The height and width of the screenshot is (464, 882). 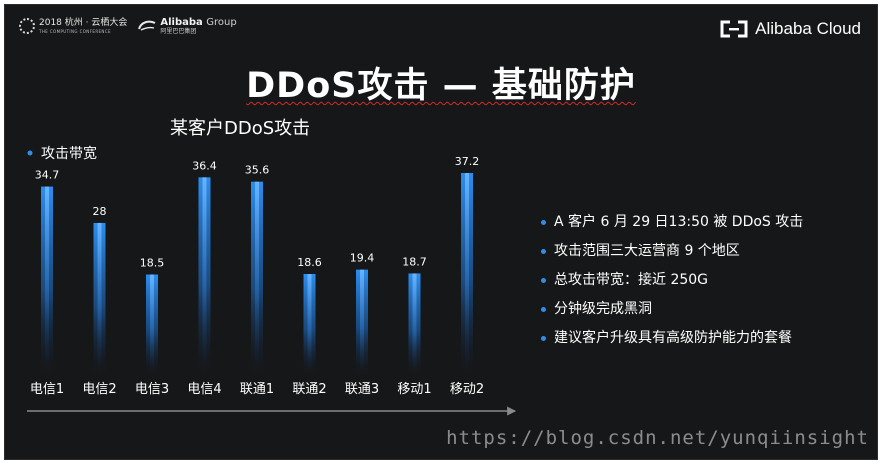 What do you see at coordinates (414, 324) in the screenshot?
I see `bar-highlight-移动1` at bounding box center [414, 324].